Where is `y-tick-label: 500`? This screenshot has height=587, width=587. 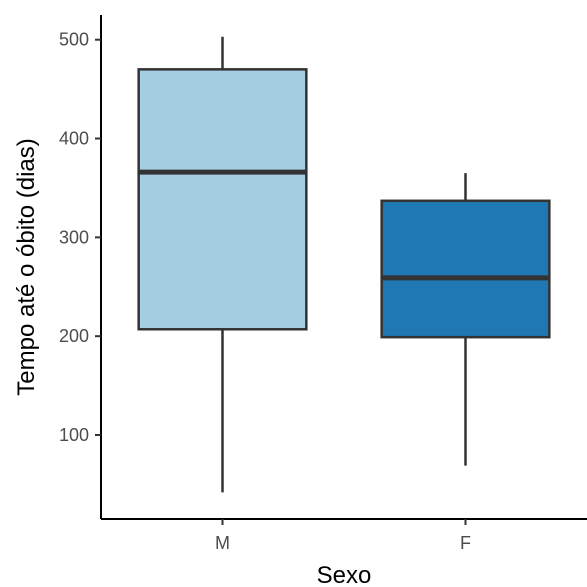 y-tick-label: 500 is located at coordinates (74, 40).